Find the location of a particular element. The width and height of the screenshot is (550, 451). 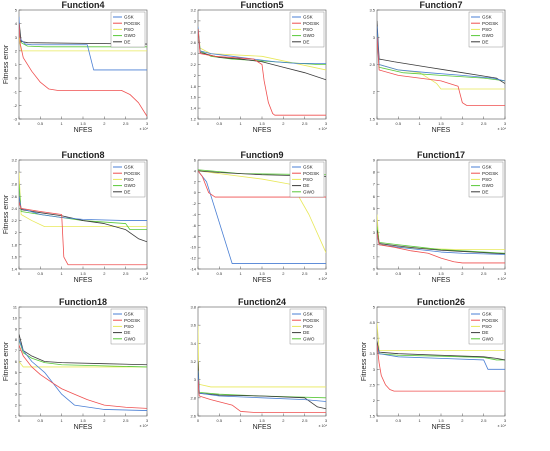

series-line-gsk is located at coordinates (441, 357).